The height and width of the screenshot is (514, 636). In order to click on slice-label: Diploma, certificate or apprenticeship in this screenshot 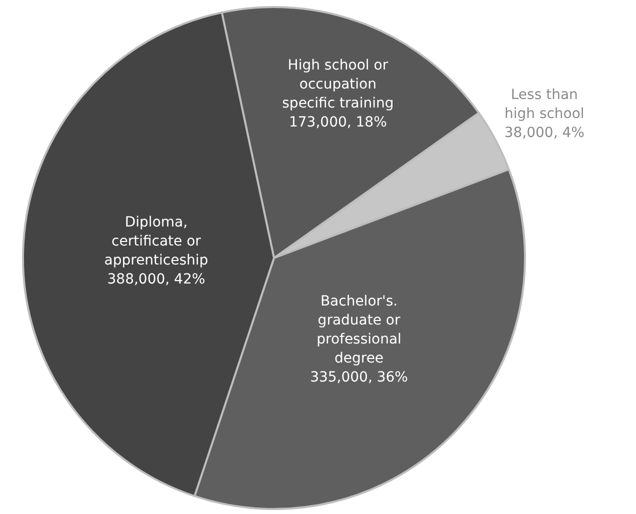, I will do `click(156, 241)`.